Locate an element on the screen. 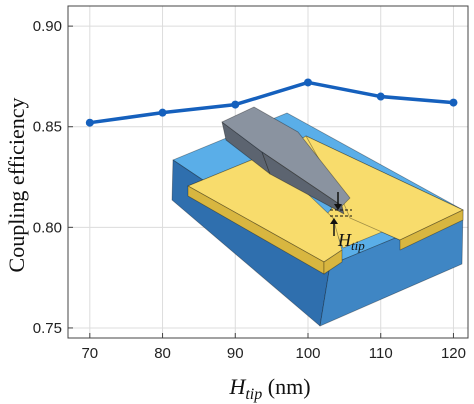 This screenshot has height=404, width=474. y-axis-title: Coupling efficiency is located at coordinates (16, 185).